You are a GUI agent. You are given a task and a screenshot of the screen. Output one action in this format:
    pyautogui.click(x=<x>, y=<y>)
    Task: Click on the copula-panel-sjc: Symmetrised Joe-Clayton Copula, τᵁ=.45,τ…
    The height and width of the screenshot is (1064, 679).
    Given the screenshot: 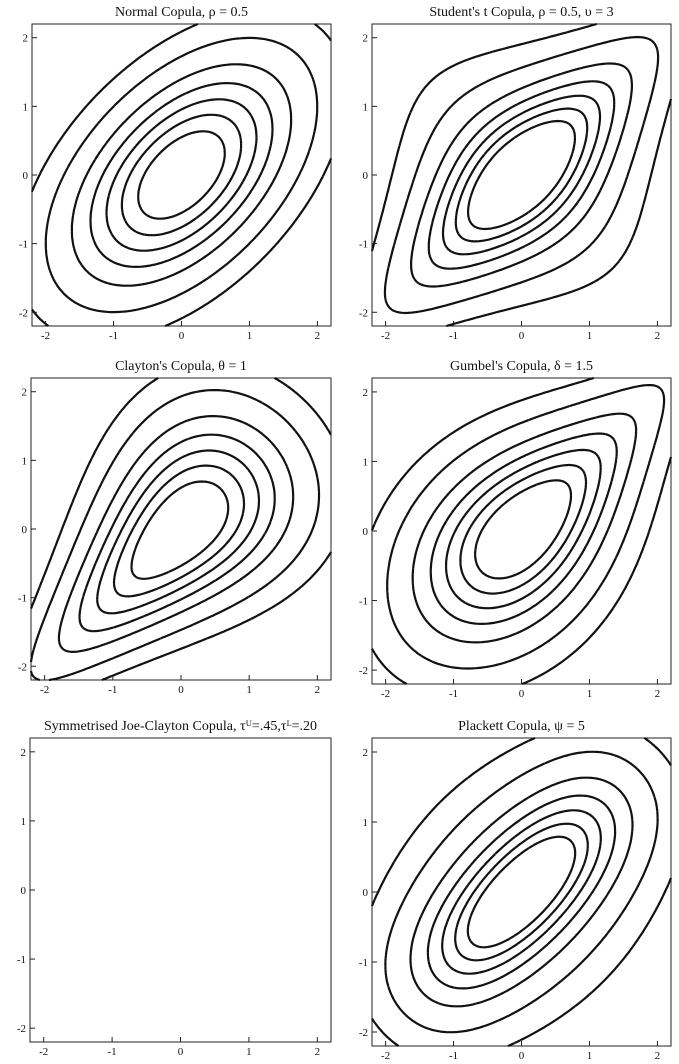 What is the action you would take?
    pyautogui.click(x=174, y=888)
    